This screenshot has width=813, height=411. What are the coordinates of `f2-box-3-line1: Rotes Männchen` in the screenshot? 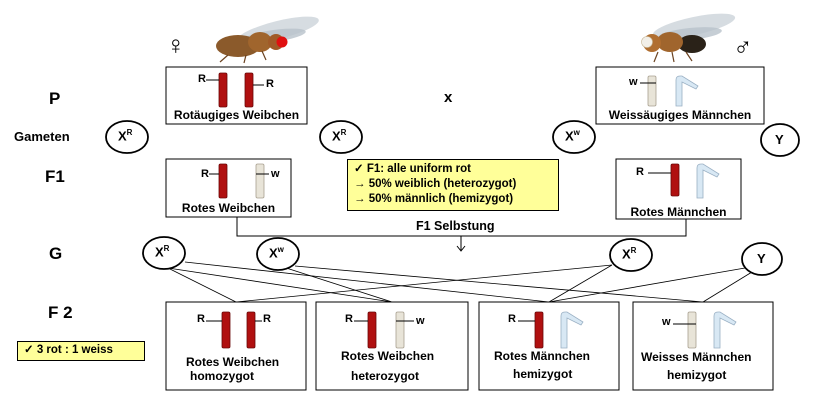 It's located at (542, 356).